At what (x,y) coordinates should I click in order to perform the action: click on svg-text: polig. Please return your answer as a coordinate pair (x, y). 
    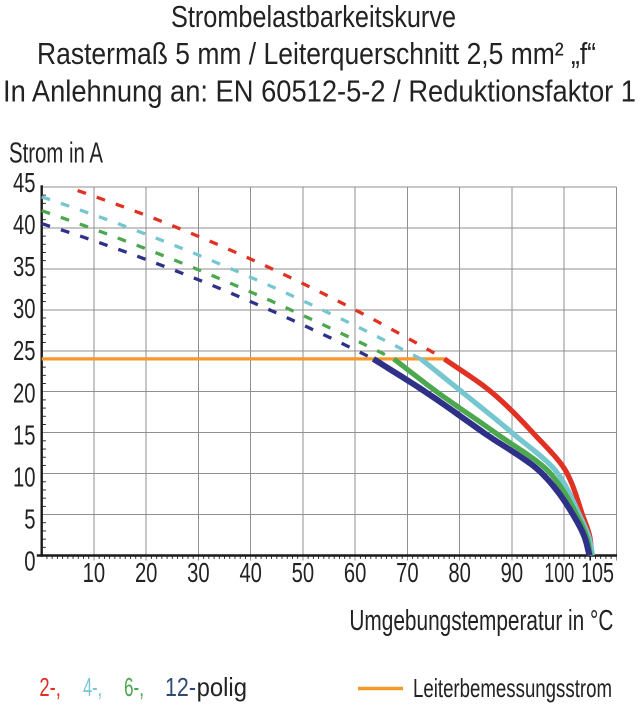
    Looking at the image, I should click on (222, 687).